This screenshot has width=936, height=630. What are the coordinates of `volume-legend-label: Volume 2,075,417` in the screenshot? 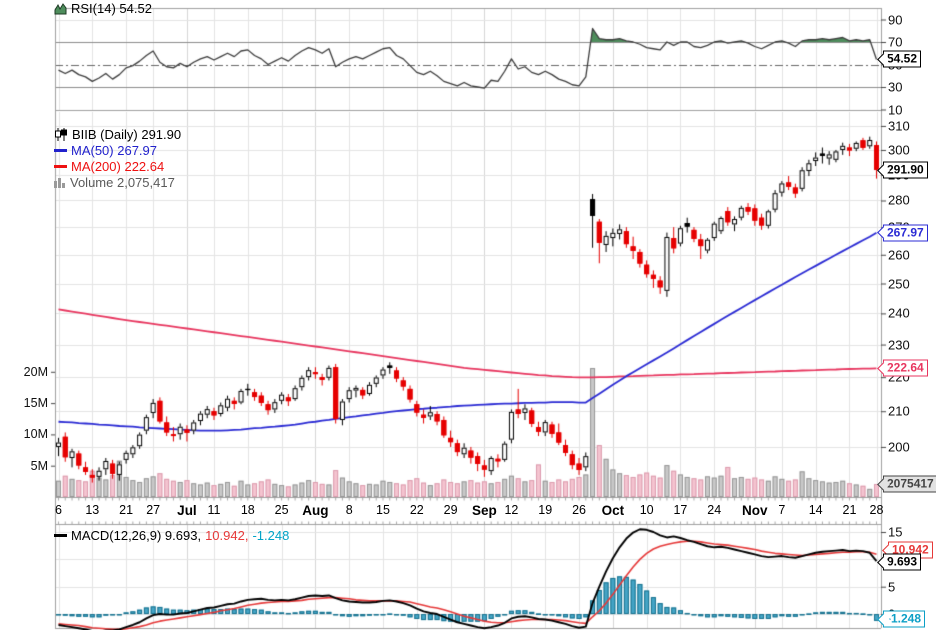 It's located at (122, 182).